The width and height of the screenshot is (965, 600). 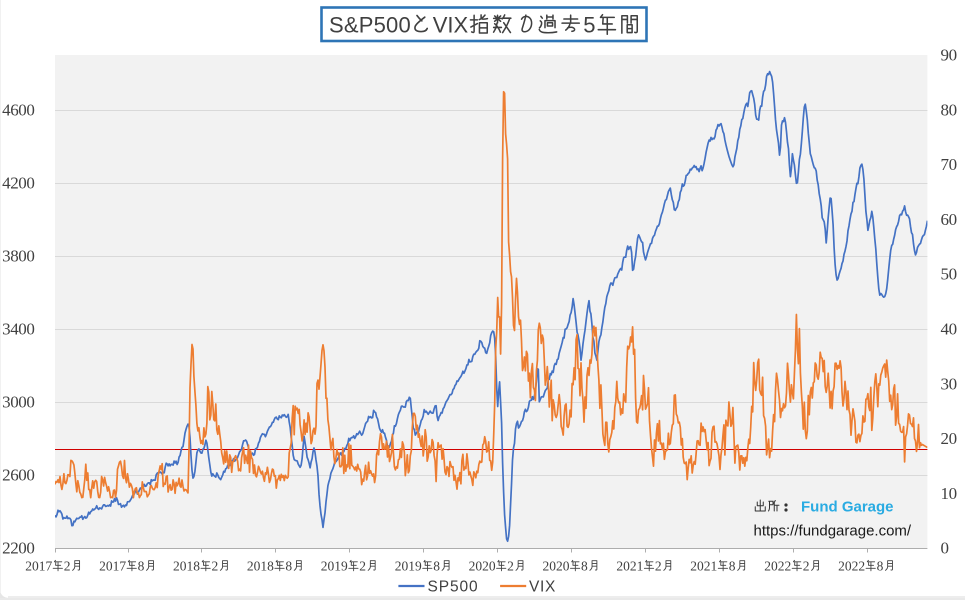 What do you see at coordinates (949, 438) in the screenshot?
I see `svg-text: 20` at bounding box center [949, 438].